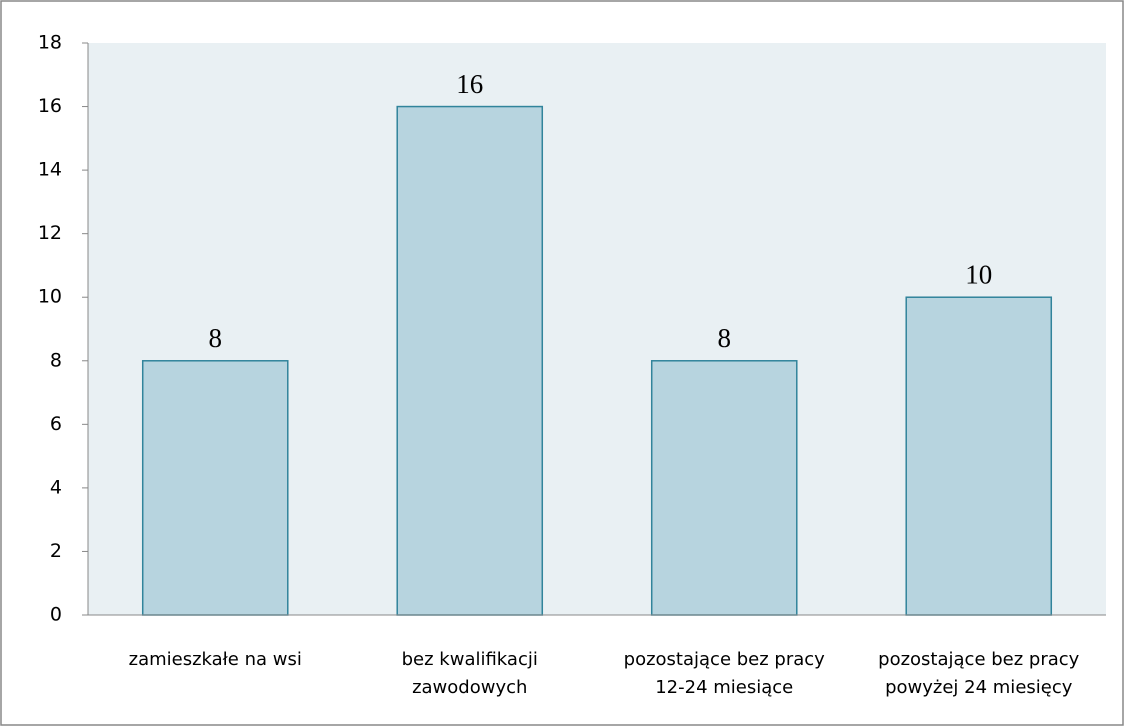 Image resolution: width=1124 pixels, height=726 pixels. I want to click on y-tick-label: 12, so click(50, 233).